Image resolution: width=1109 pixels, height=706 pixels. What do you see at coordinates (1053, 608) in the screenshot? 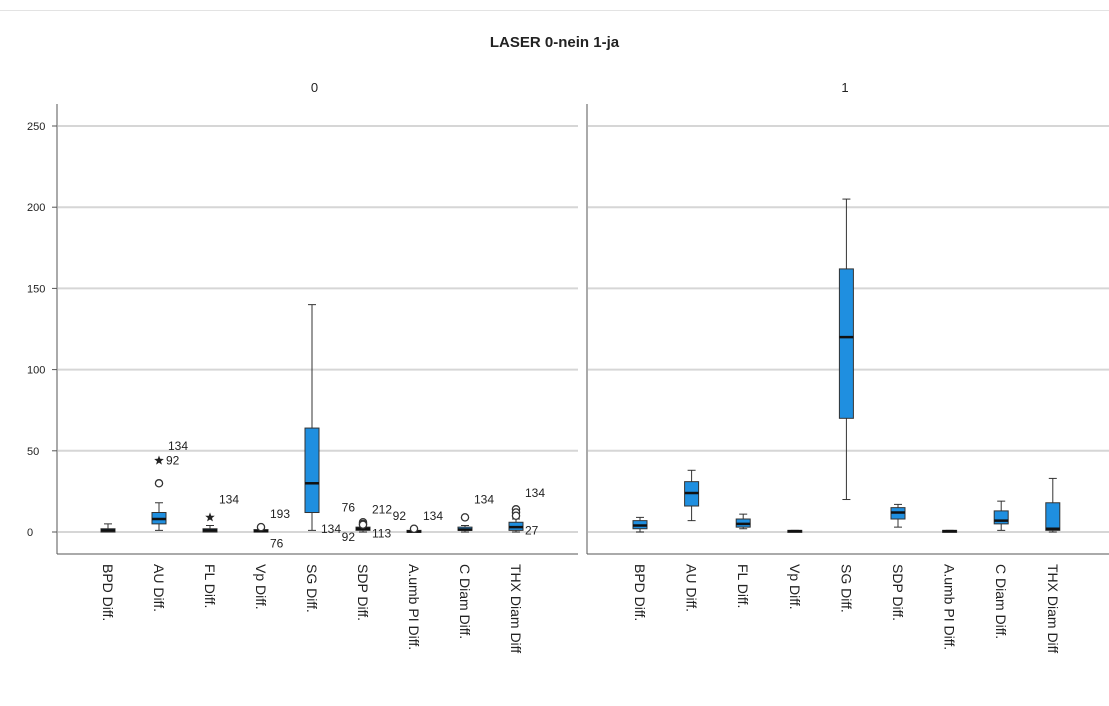
I see `category-label-thx-diam-diff-panel-1: THX Diam Diff` at bounding box center [1053, 608].